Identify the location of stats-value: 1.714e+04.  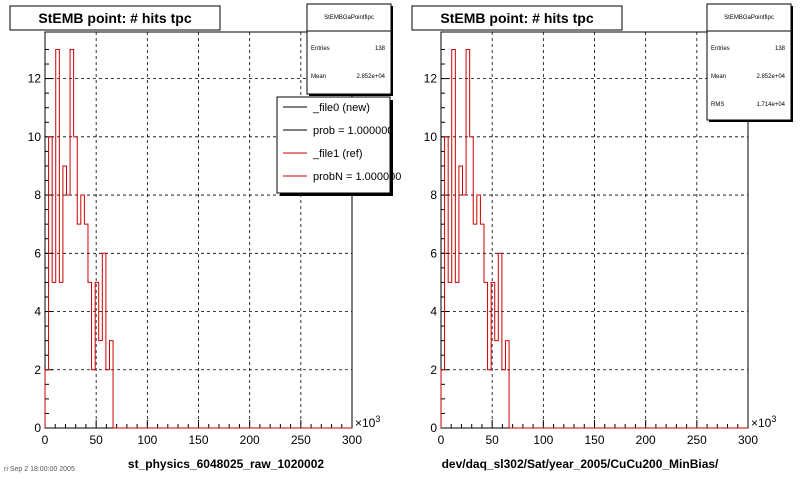
(770, 105).